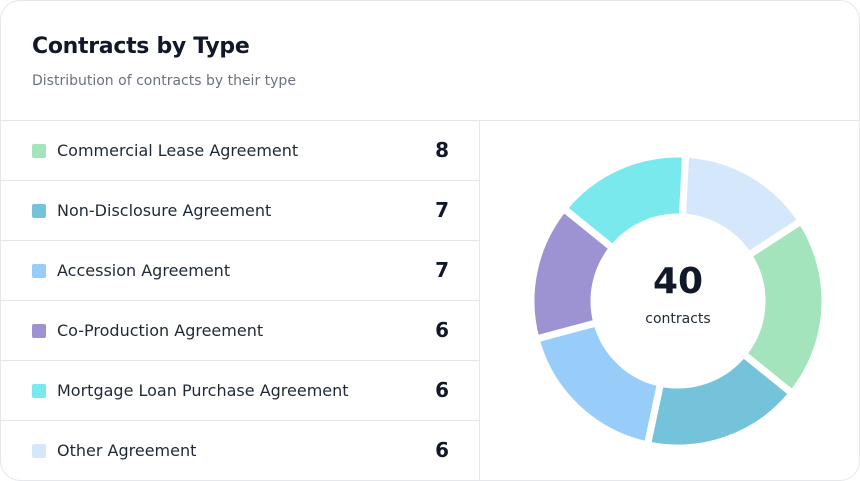 The image size is (860, 481). What do you see at coordinates (240, 450) in the screenshot?
I see `list-row: Other Agreement 6` at bounding box center [240, 450].